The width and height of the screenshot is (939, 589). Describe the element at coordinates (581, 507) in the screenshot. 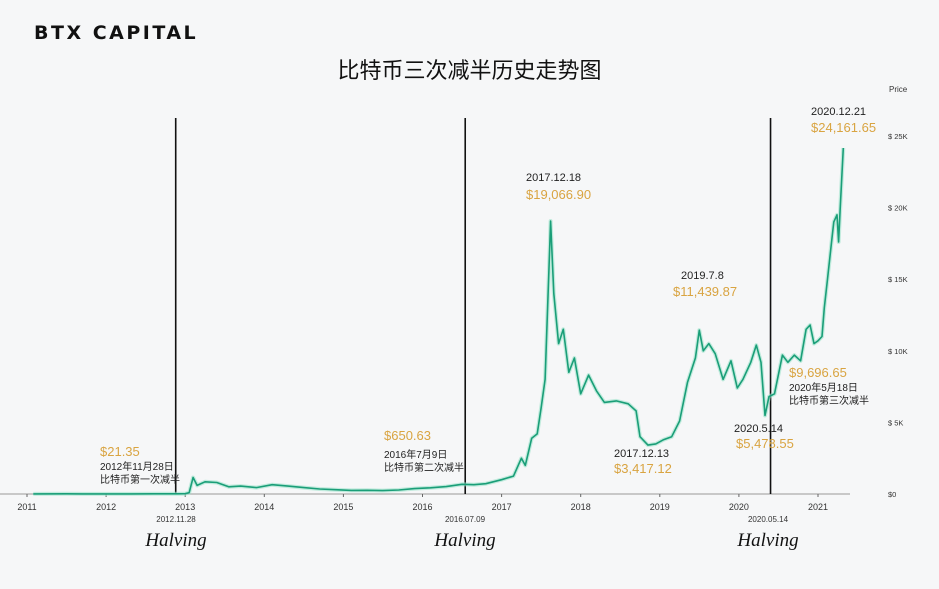

I see `x-tick-label: 2018` at that location.